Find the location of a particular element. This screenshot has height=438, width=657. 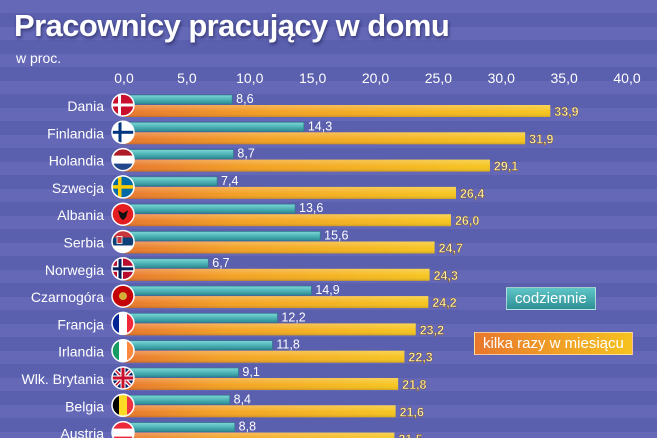

x-tick-label: 30,0 is located at coordinates (501, 78).